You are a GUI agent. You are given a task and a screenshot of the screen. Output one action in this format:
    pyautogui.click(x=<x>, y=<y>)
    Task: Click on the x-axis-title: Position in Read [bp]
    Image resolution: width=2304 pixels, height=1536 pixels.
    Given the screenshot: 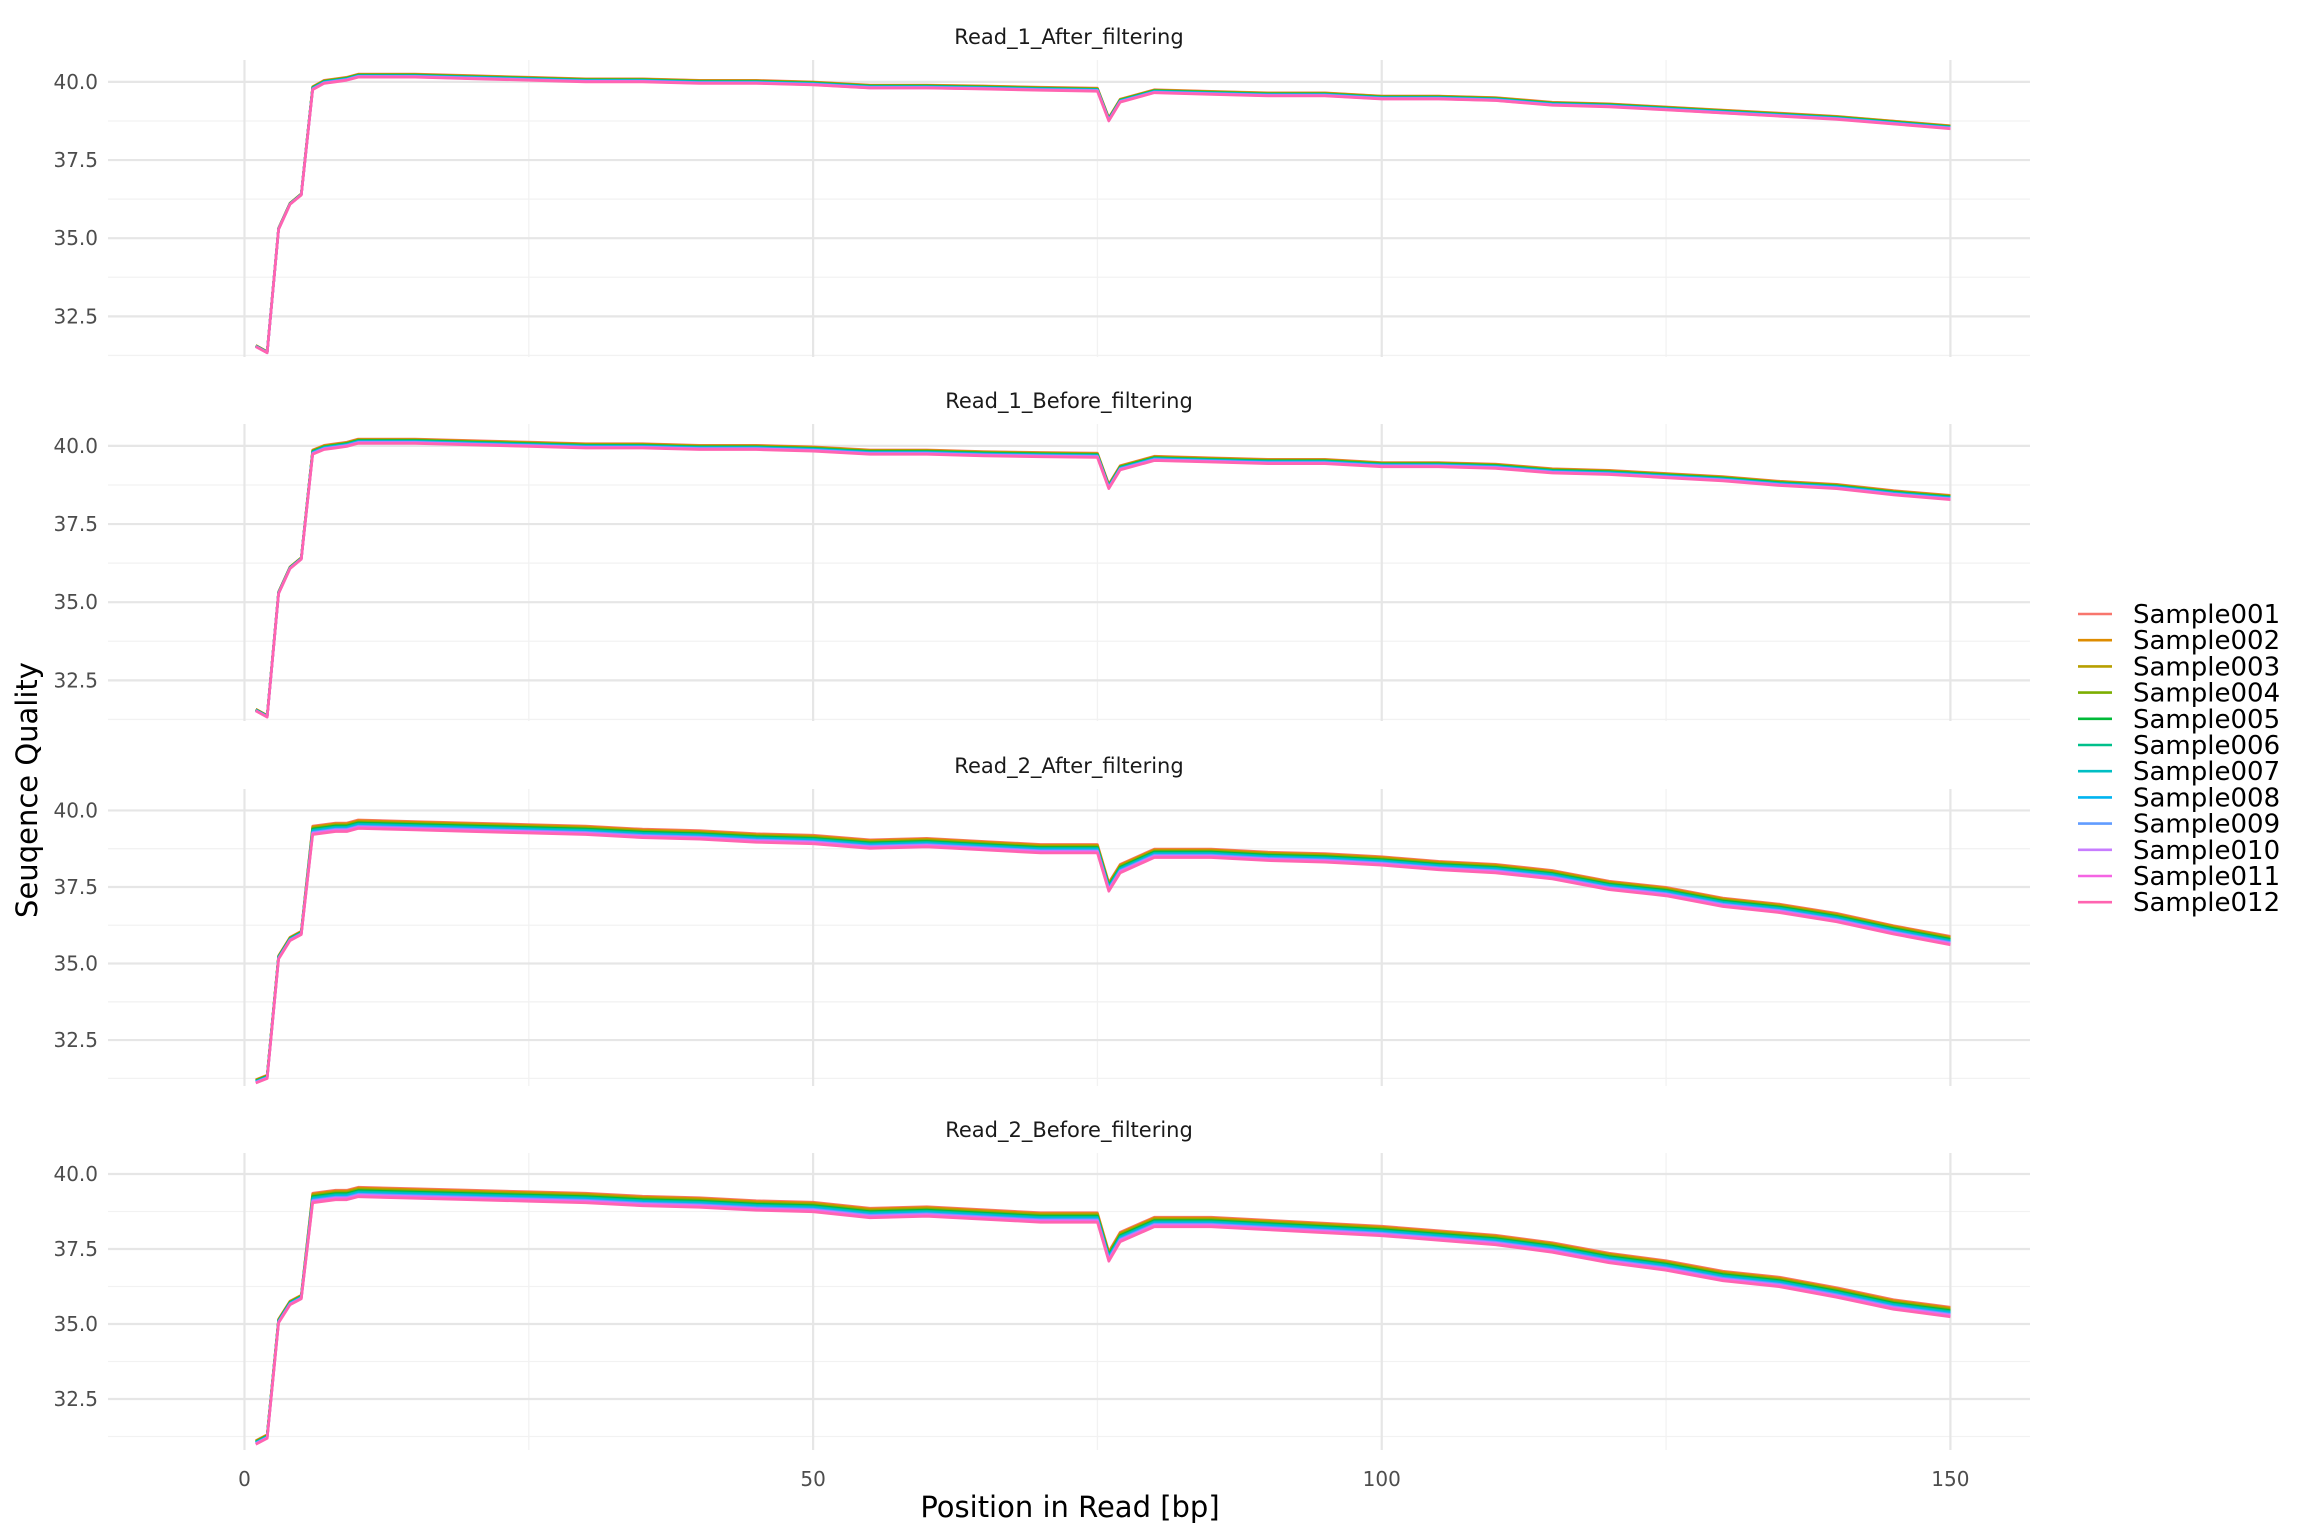 What is the action you would take?
    pyautogui.click(x=1069, y=1507)
    